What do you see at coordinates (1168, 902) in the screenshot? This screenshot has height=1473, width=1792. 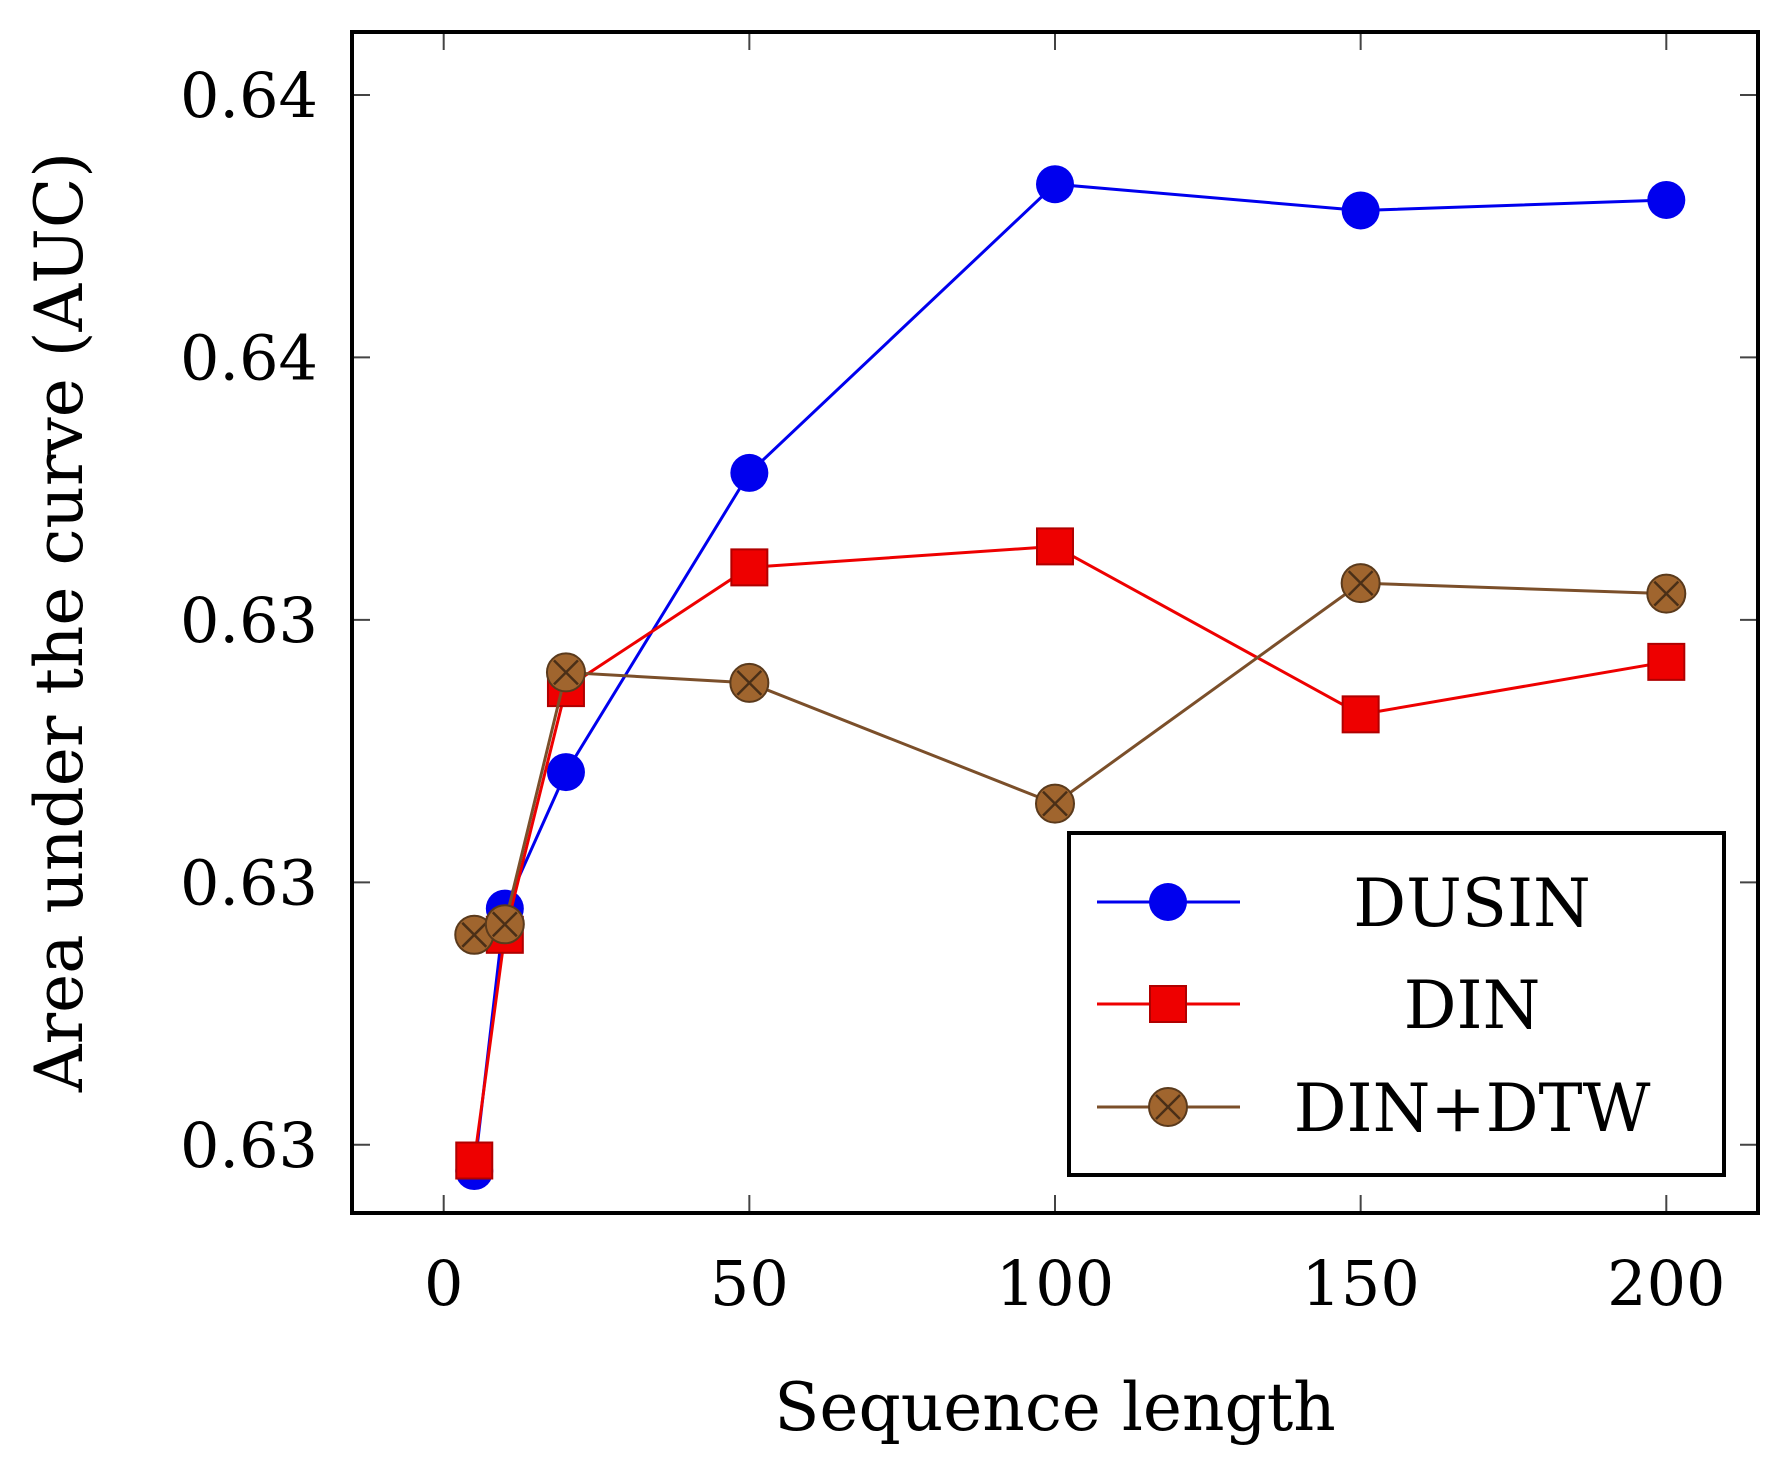 I see `legend-marker-dusin` at bounding box center [1168, 902].